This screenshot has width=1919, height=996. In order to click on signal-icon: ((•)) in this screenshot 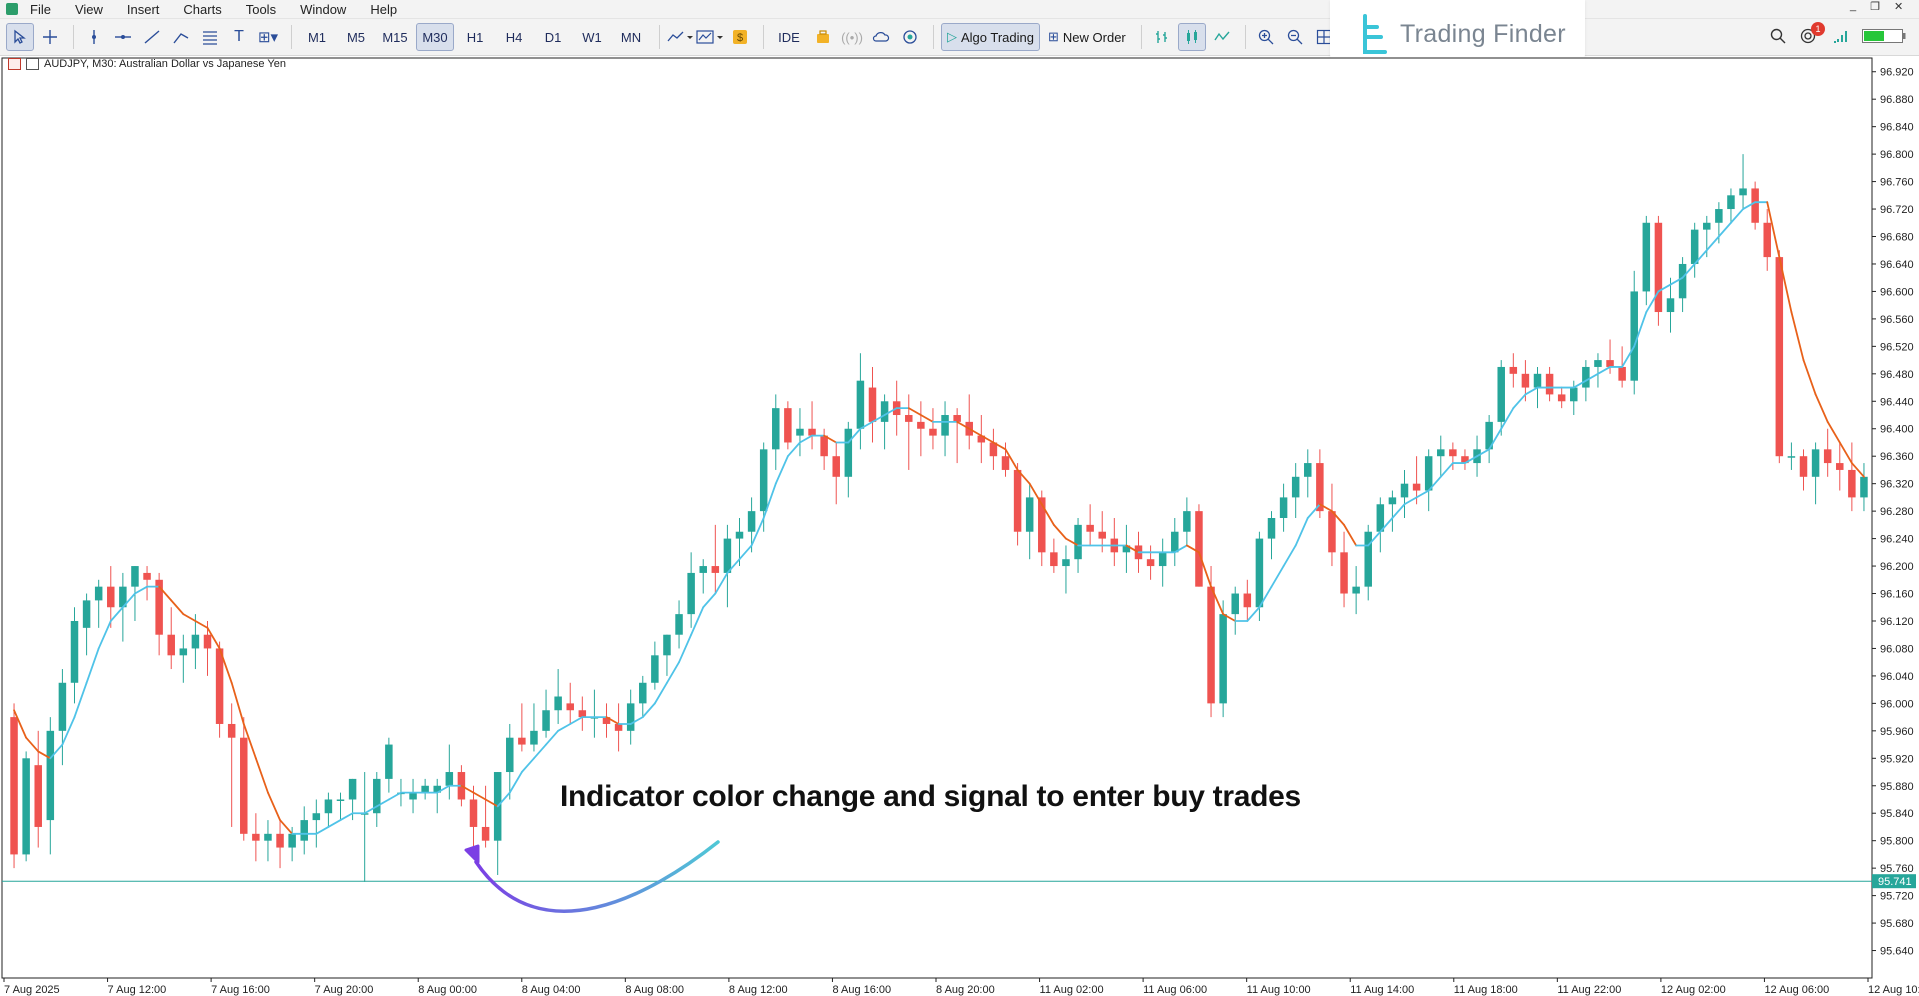, I will do `click(852, 37)`.